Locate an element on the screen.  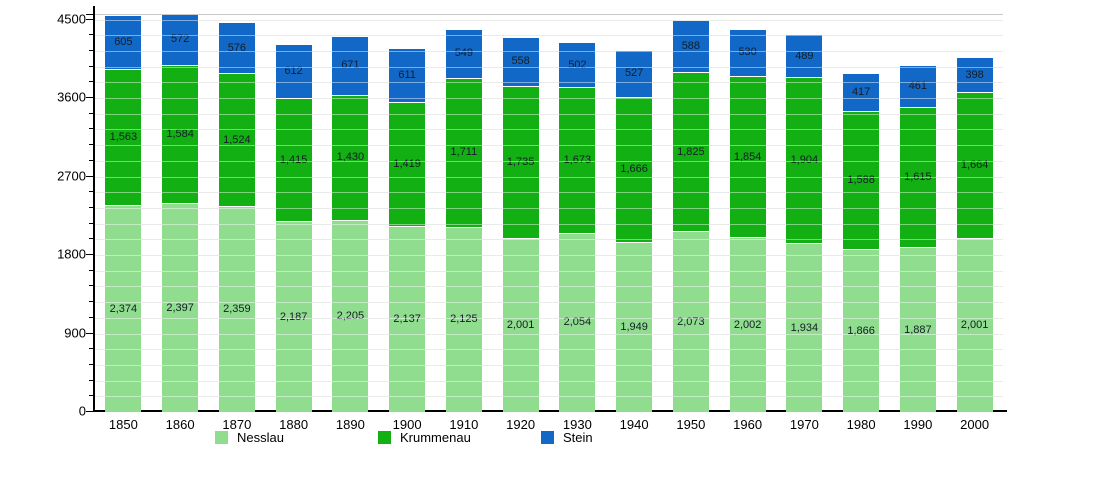
bar-group-1850: 605 1,563 2,374 1850 is located at coordinates (123, 223).